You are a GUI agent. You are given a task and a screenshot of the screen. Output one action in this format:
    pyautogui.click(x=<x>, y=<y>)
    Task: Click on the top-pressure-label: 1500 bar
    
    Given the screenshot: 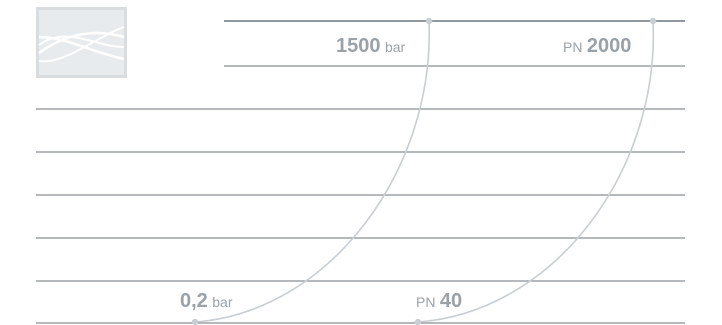 What is the action you would take?
    pyautogui.click(x=370, y=46)
    